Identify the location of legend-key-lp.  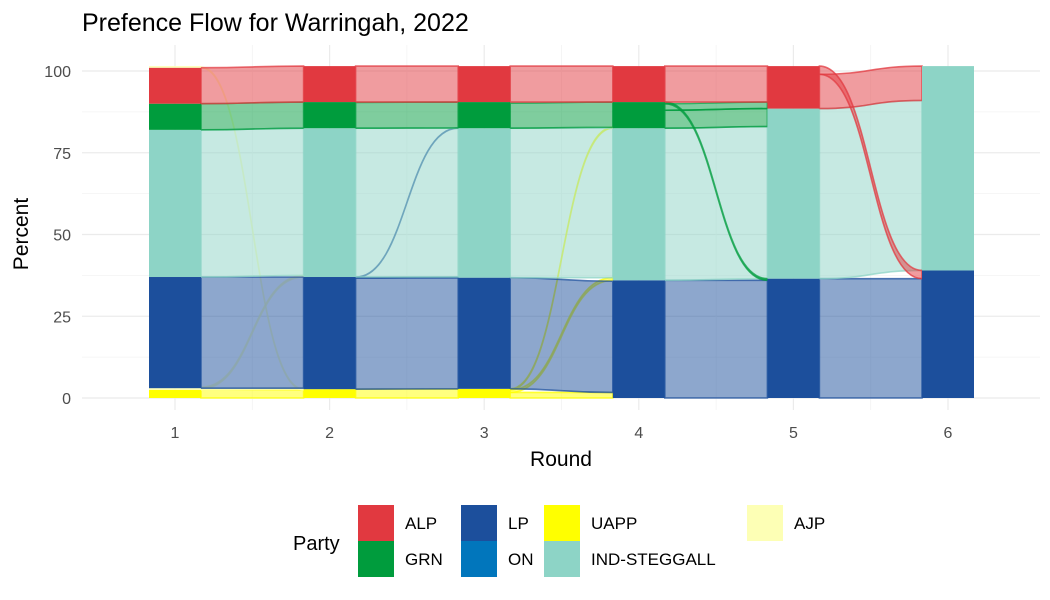
(479, 523).